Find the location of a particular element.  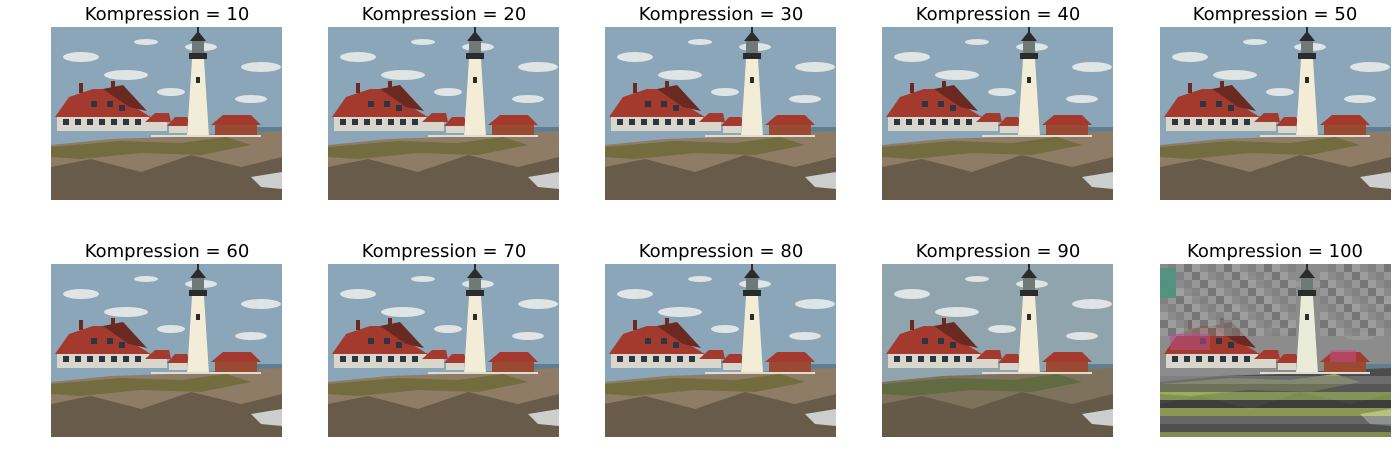

panel-title-7: Kompression = 70 is located at coordinates (444, 251).